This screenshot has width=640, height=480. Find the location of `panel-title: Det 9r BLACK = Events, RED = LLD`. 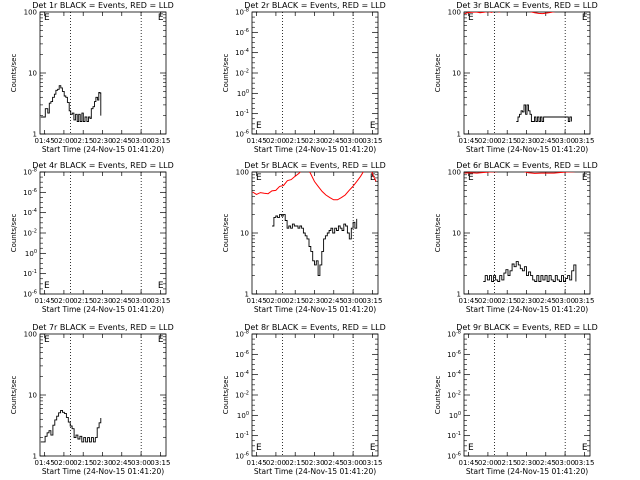

panel-title: Det 9r BLACK = Events, RED = LLD is located at coordinates (527, 327).